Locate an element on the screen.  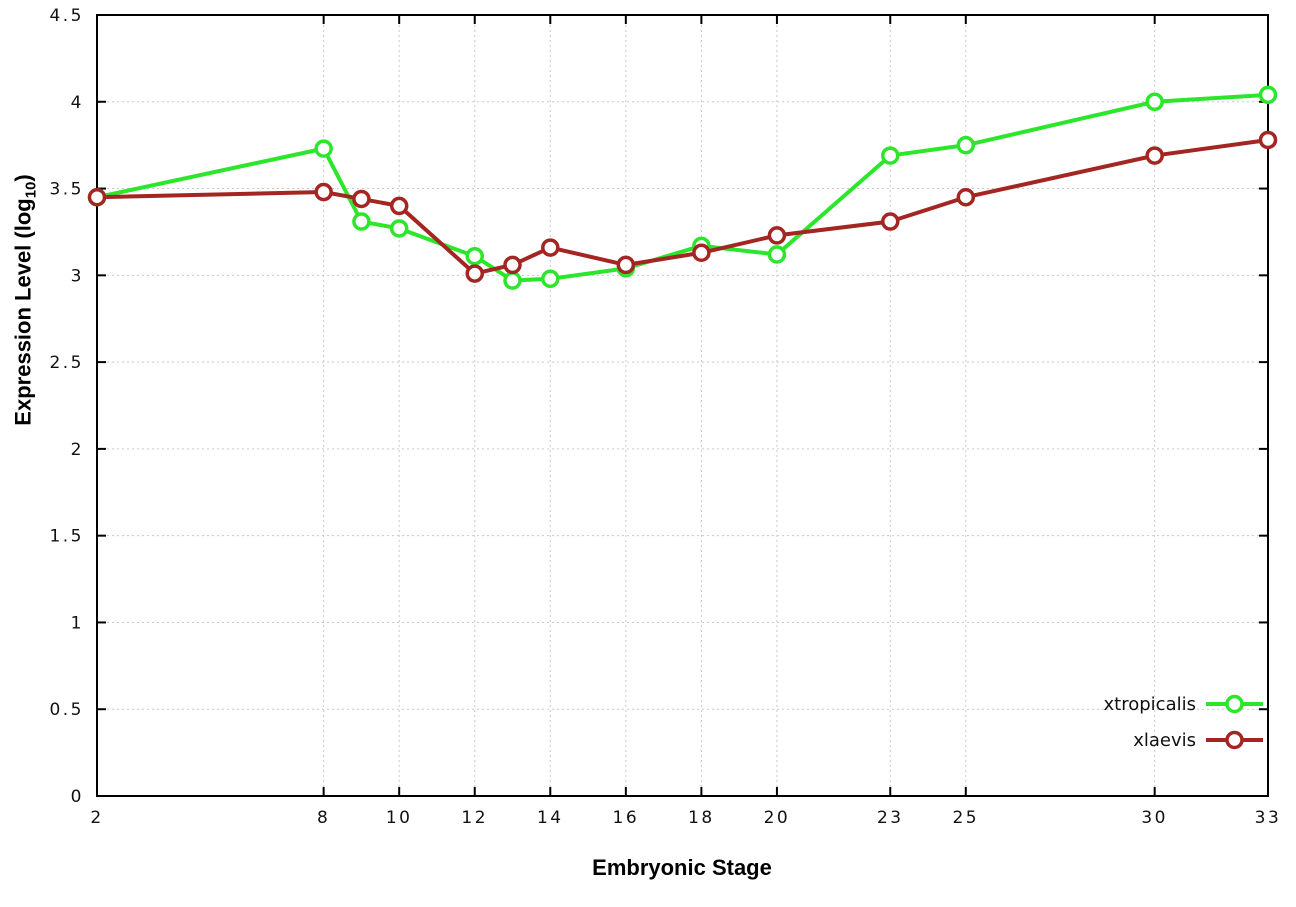
legend-marker-xlaevis is located at coordinates (1234, 740).